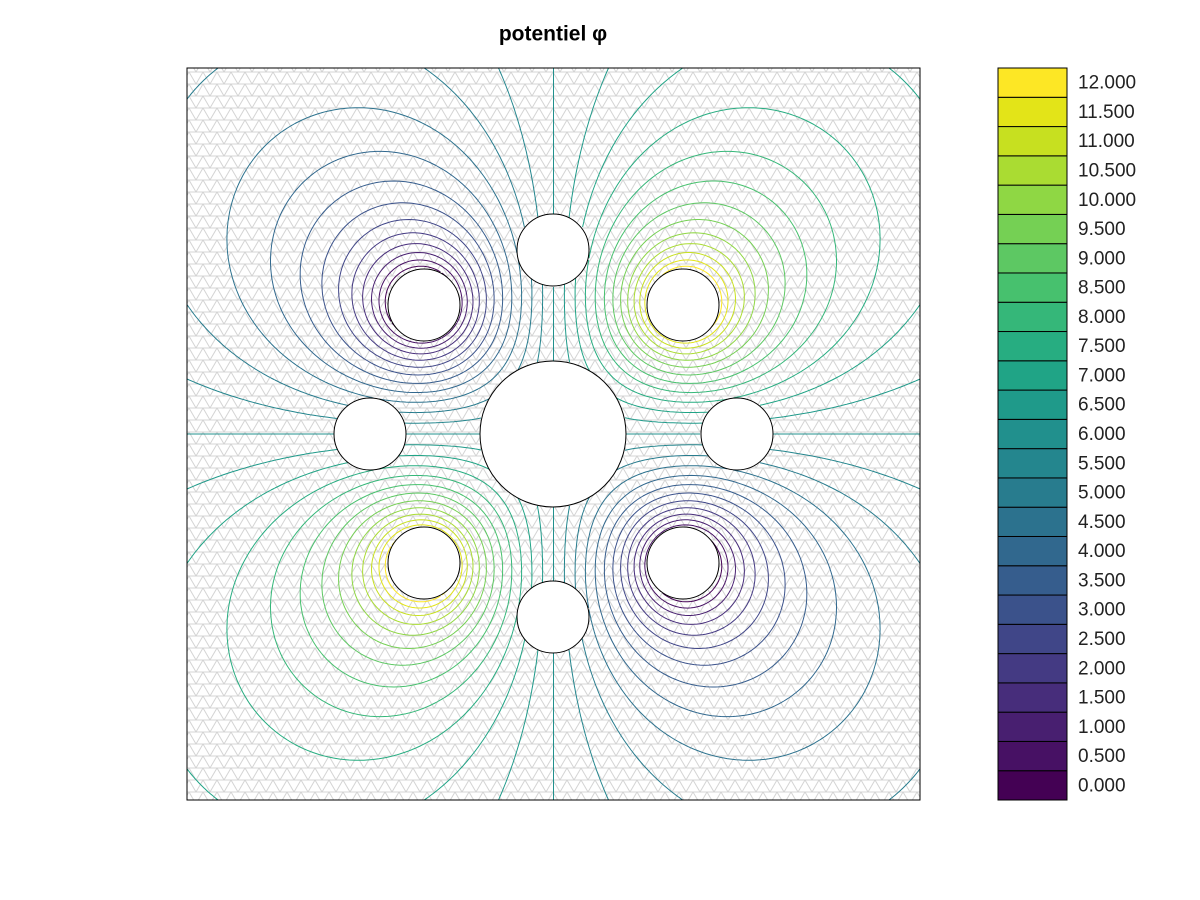 The image size is (1200, 900). I want to click on colorbar-tick-label: 1.500, so click(1102, 698).